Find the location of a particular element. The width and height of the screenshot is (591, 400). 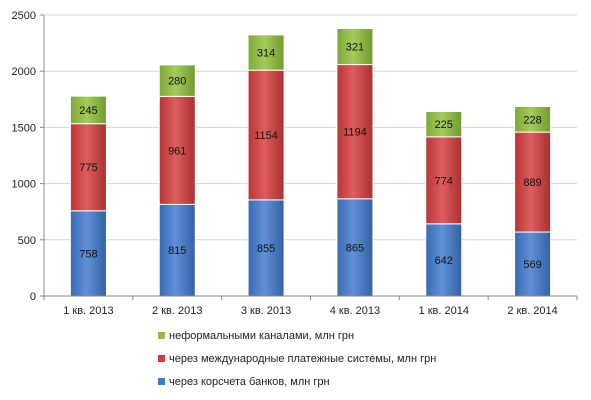

data-label: 815 is located at coordinates (177, 251).